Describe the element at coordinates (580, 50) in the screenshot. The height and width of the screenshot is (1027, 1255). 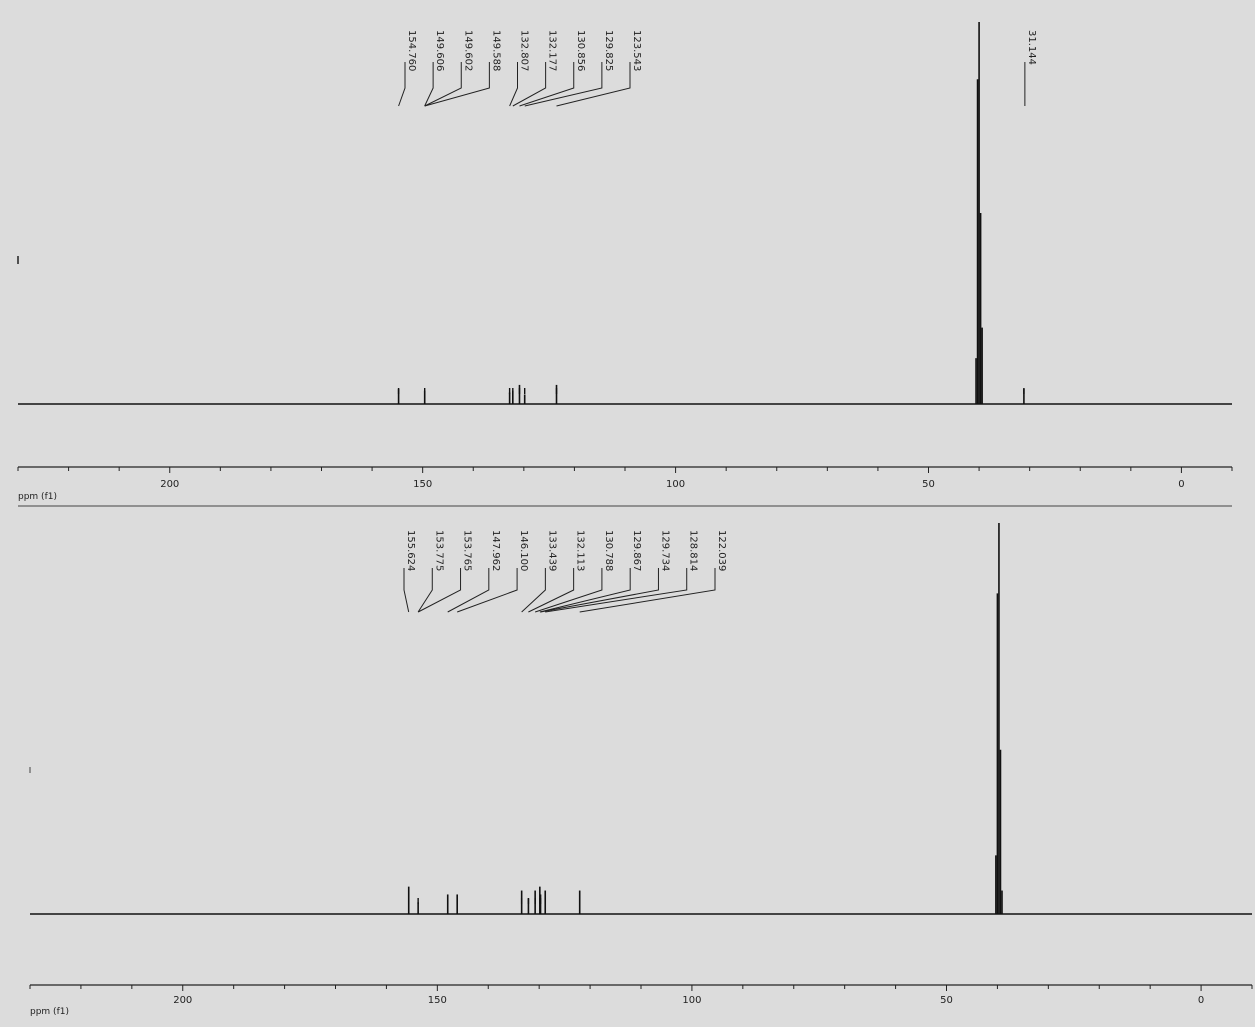
I see `peak-label: 130.856` at that location.